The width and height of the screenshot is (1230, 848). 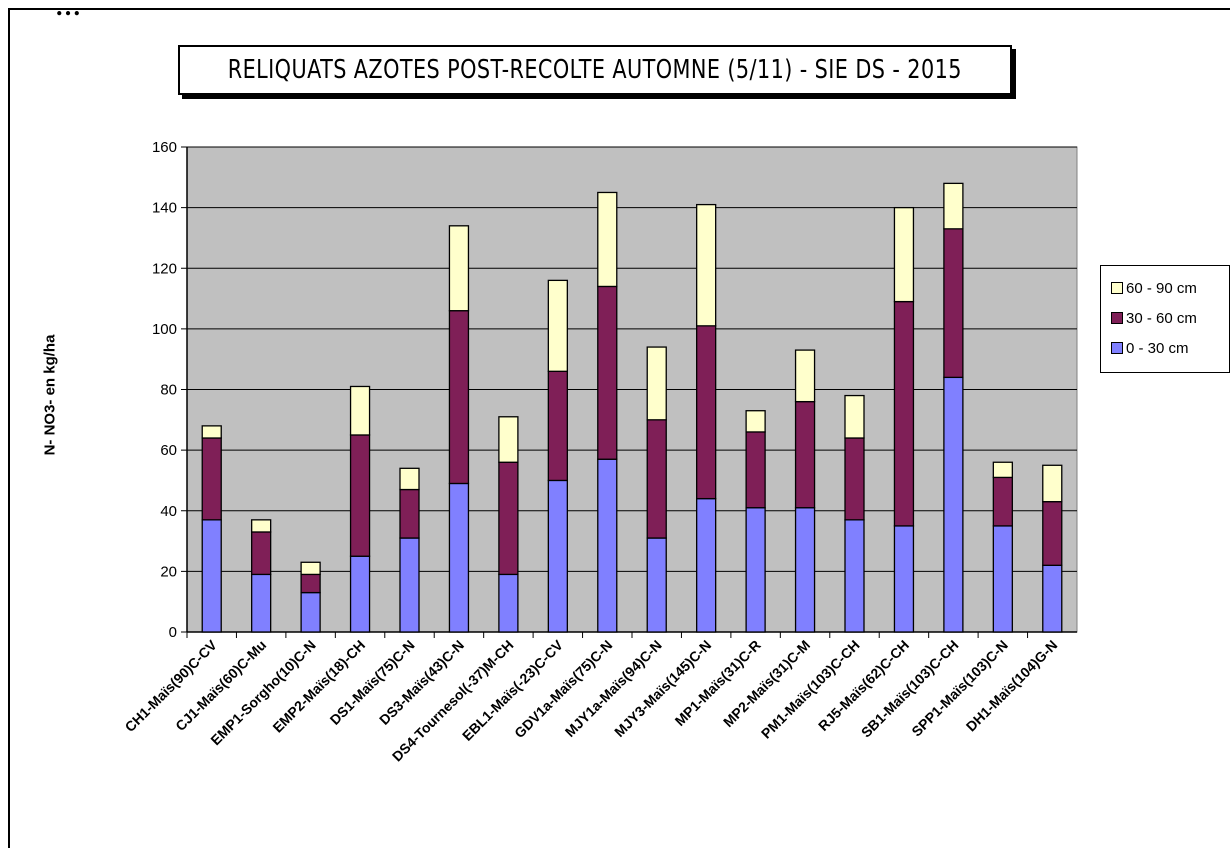 What do you see at coordinates (168, 390) in the screenshot?
I see `y-tick-label: 80` at bounding box center [168, 390].